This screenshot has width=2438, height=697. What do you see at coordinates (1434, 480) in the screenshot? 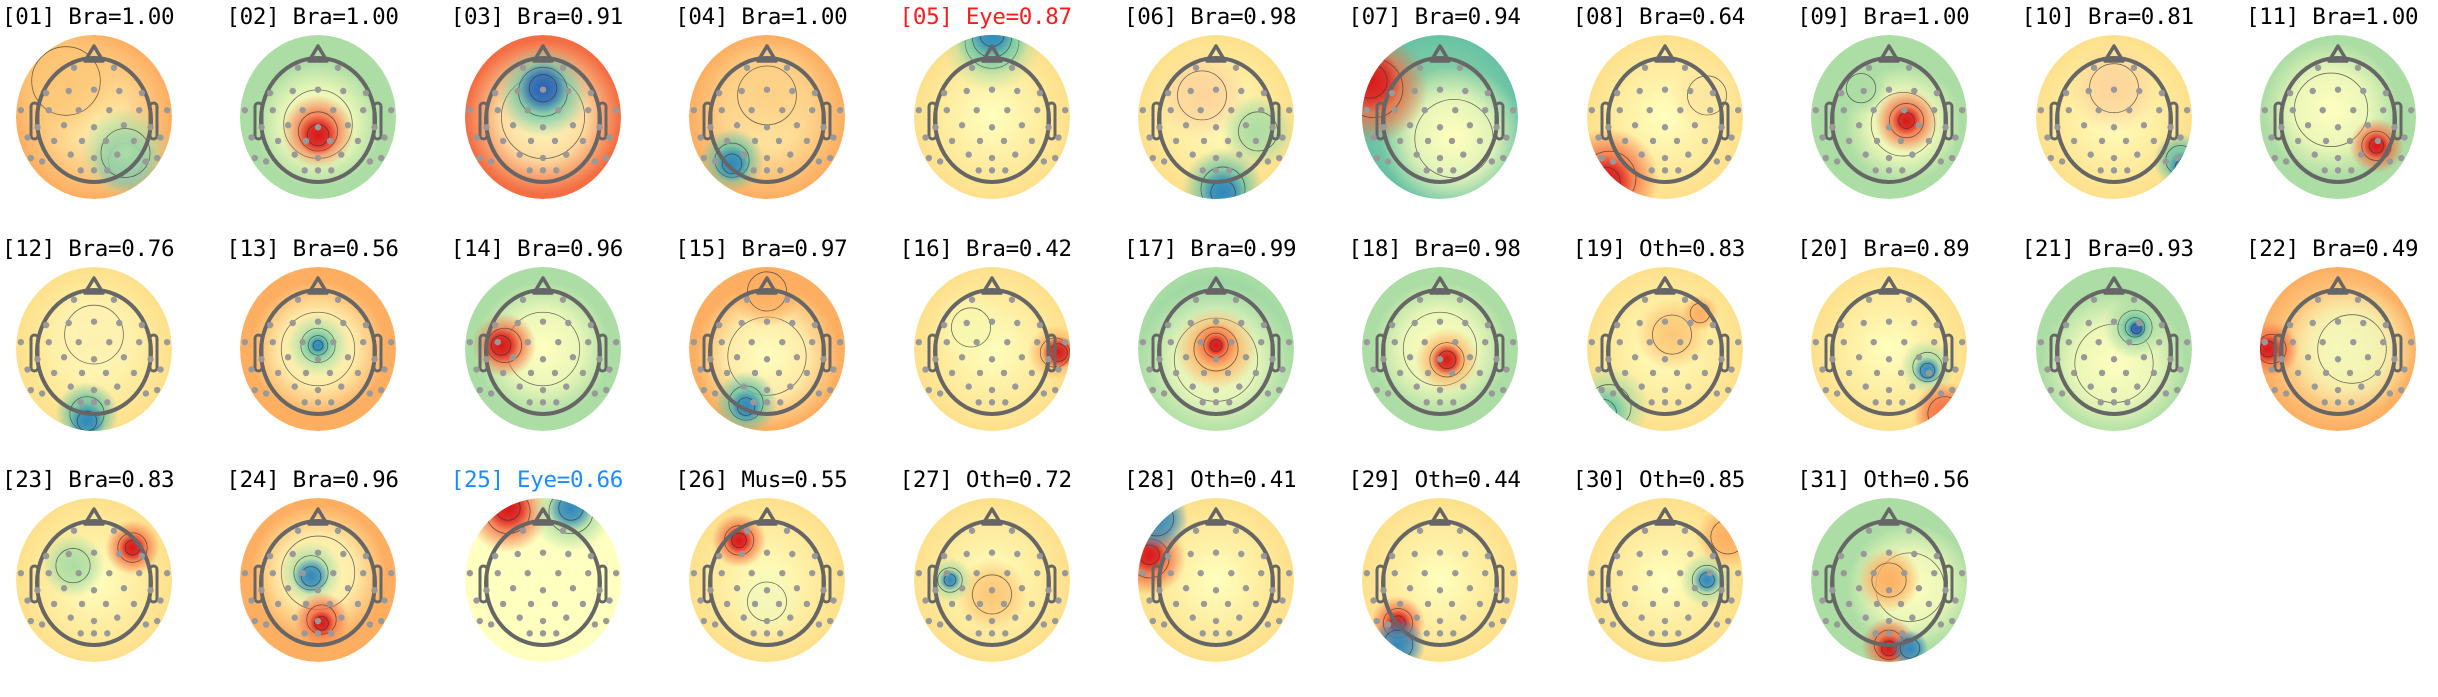
I see `component-label: [29] Oth=0.44` at bounding box center [1434, 480].